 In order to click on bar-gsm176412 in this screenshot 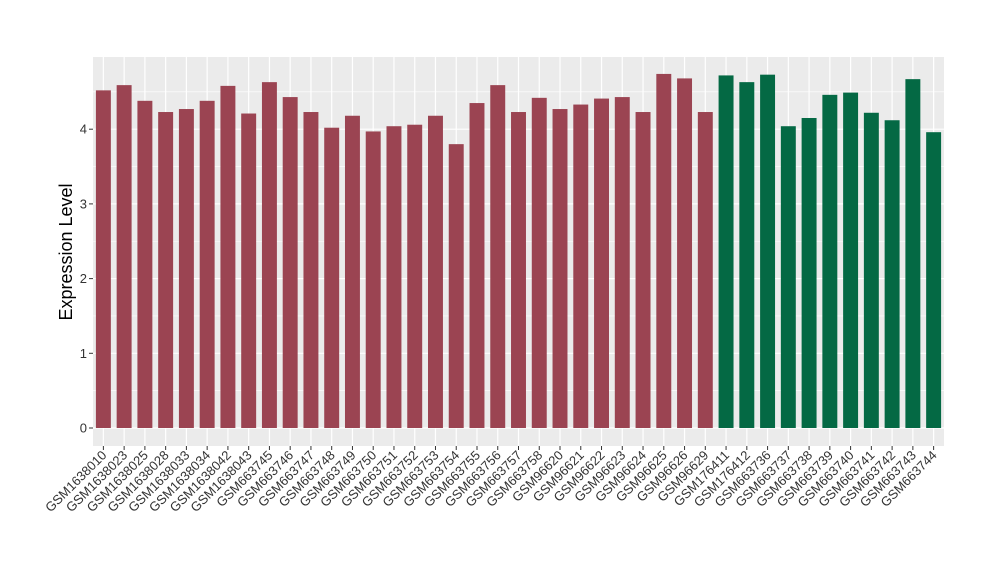, I will do `click(747, 255)`.